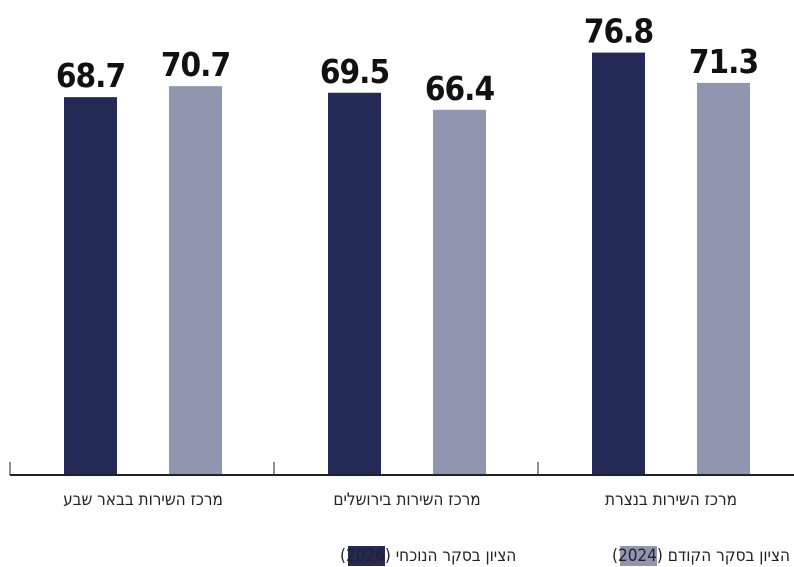  I want to click on value-label-current-1: 69.5, so click(354, 71).